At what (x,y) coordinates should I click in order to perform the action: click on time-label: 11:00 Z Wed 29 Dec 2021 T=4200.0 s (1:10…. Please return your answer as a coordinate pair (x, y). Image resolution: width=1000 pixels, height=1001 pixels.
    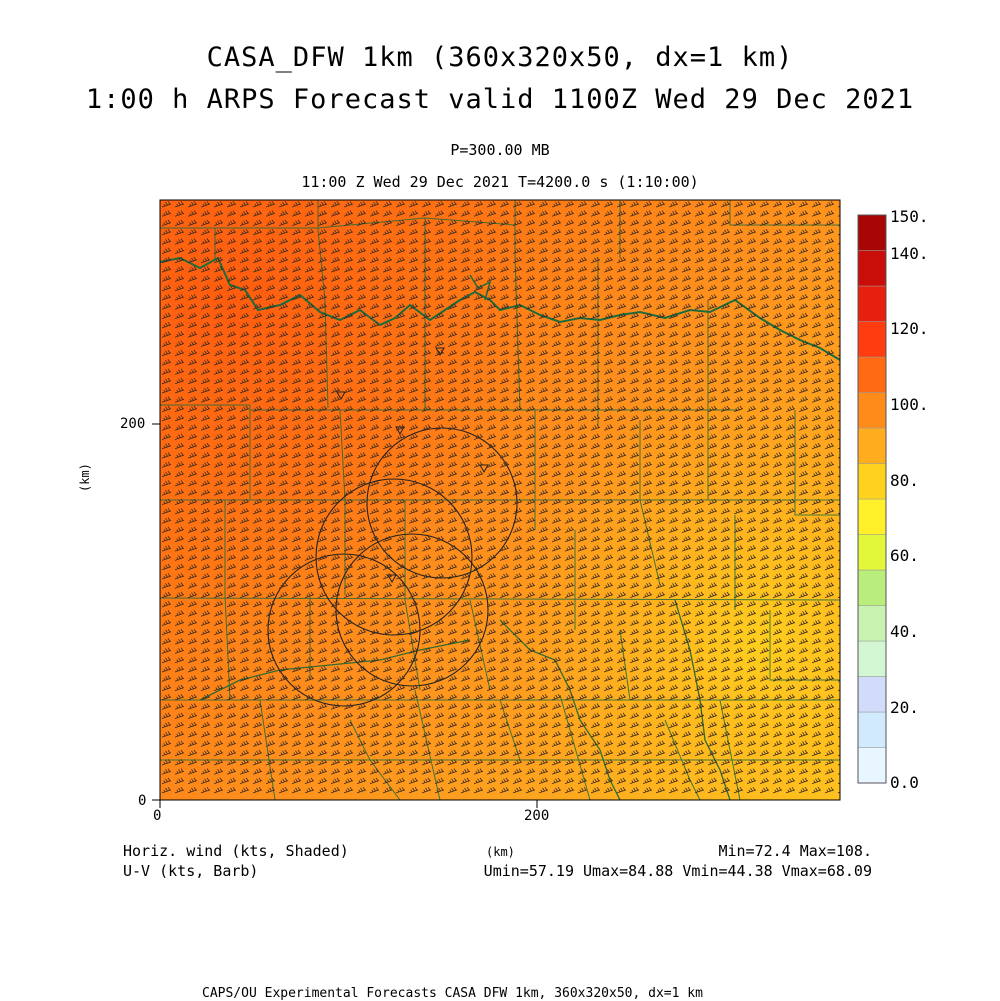
    Looking at the image, I should click on (500, 182).